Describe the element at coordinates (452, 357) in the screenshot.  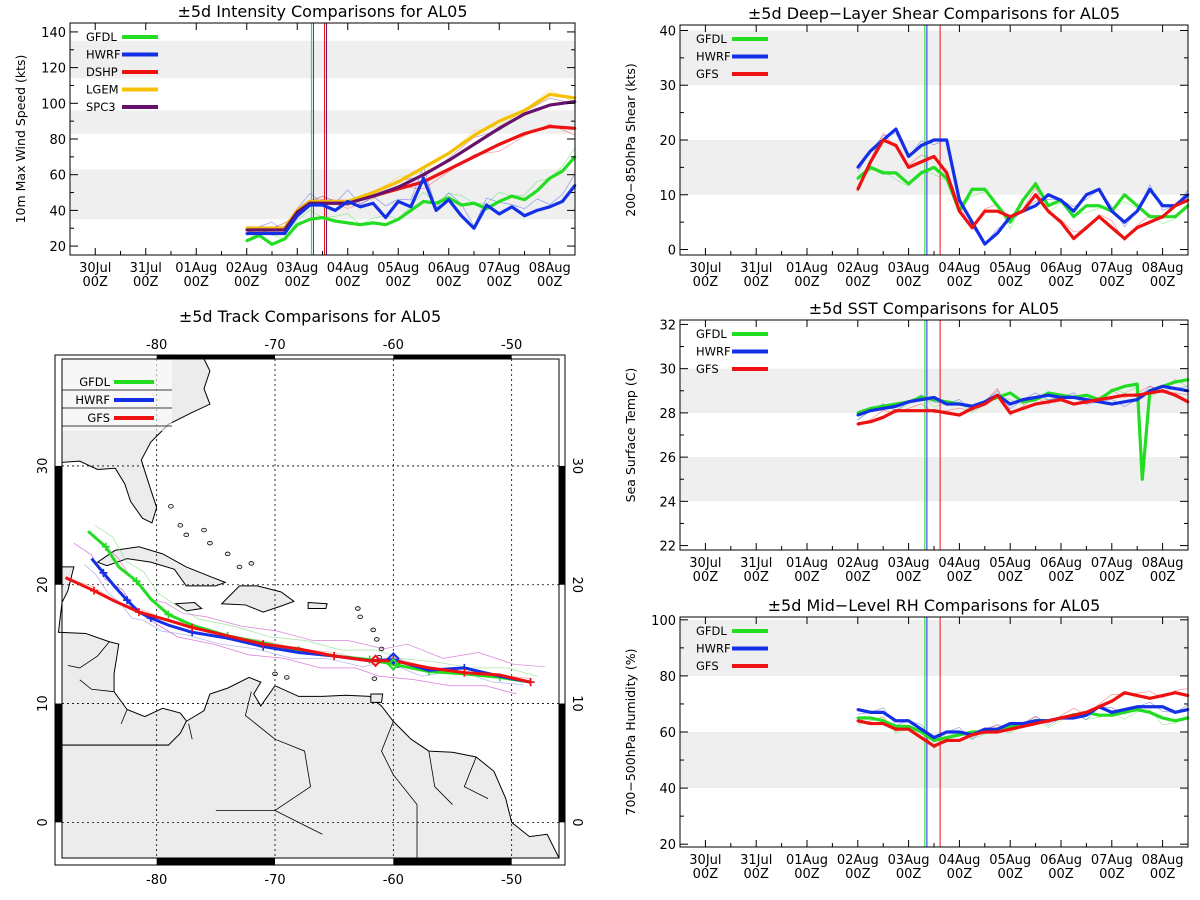
I see `frame-bar-top` at that location.